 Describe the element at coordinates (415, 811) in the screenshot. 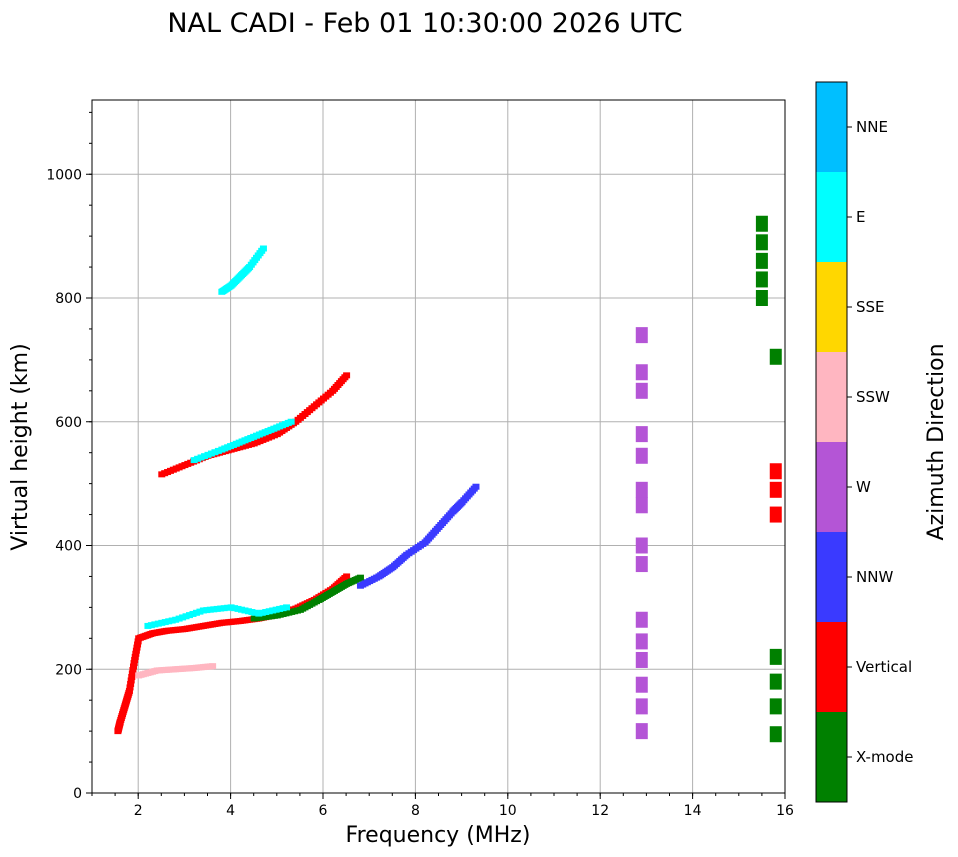

I see `x-tick-label: 8` at that location.